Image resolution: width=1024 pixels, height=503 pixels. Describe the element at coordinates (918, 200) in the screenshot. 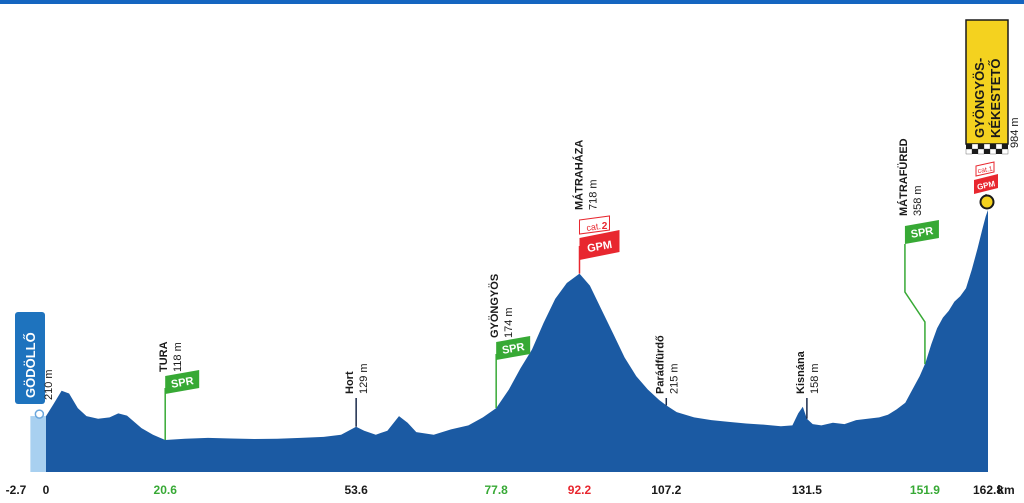

I see `point-altitude: 358 m` at that location.